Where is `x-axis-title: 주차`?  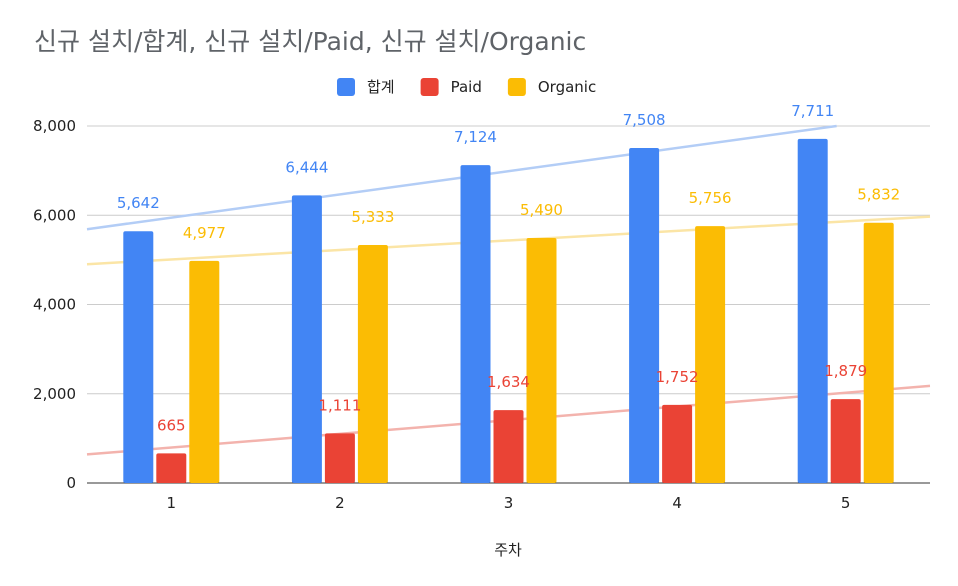
x-axis-title: 주차 is located at coordinates (508, 550).